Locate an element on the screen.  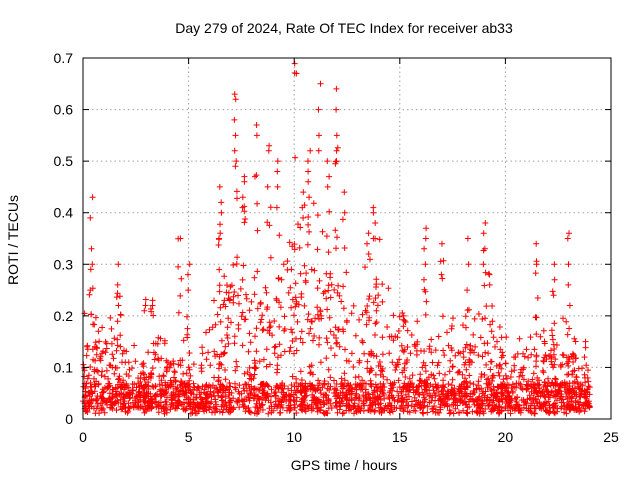
y-tick-label: 0.4 is located at coordinates (64, 213).